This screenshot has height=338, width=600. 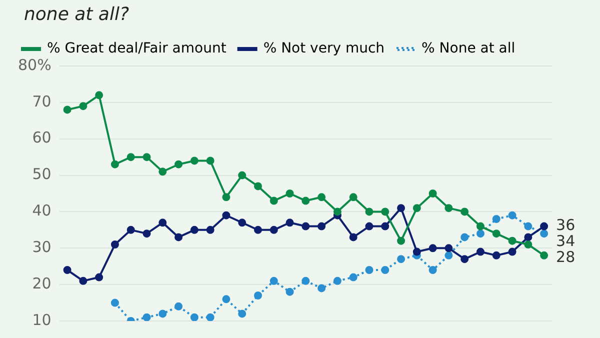 What do you see at coordinates (42, 283) in the screenshot?
I see `y-tick-label: 20` at bounding box center [42, 283].